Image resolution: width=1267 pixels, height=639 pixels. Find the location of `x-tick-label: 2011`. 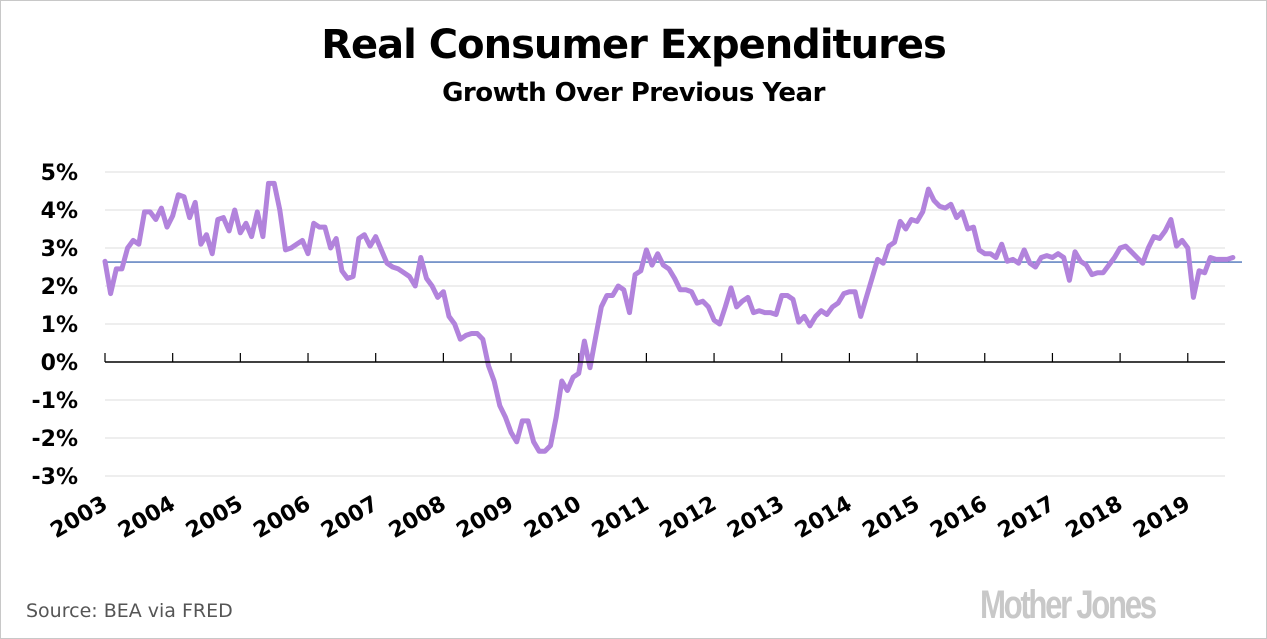

x-tick-label: 2011 is located at coordinates (621, 518).